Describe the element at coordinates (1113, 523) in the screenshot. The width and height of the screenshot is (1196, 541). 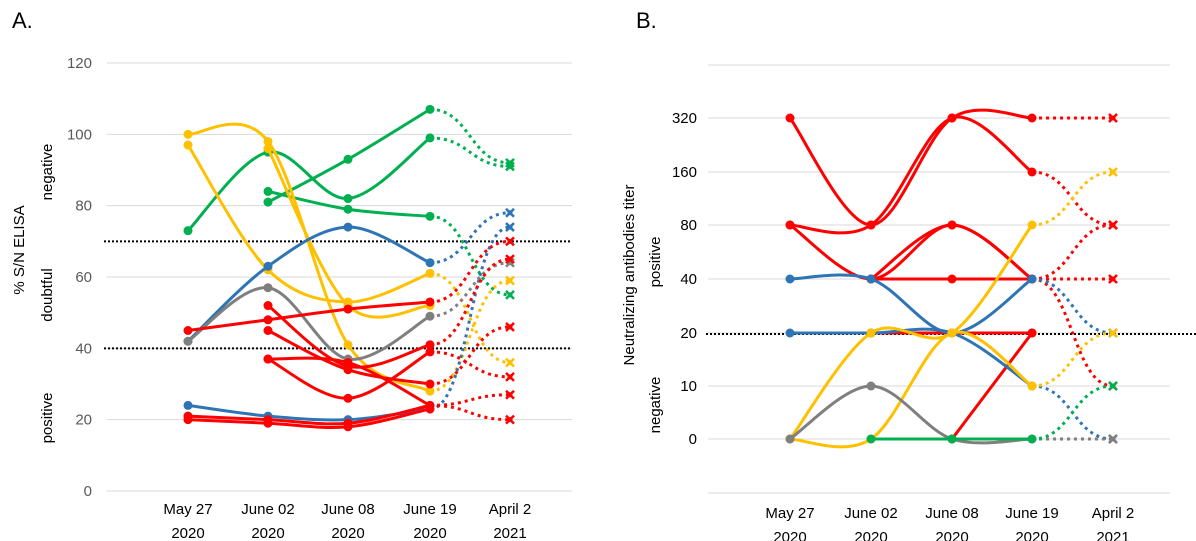
I see `x-tick-label: April 2 2021` at that location.